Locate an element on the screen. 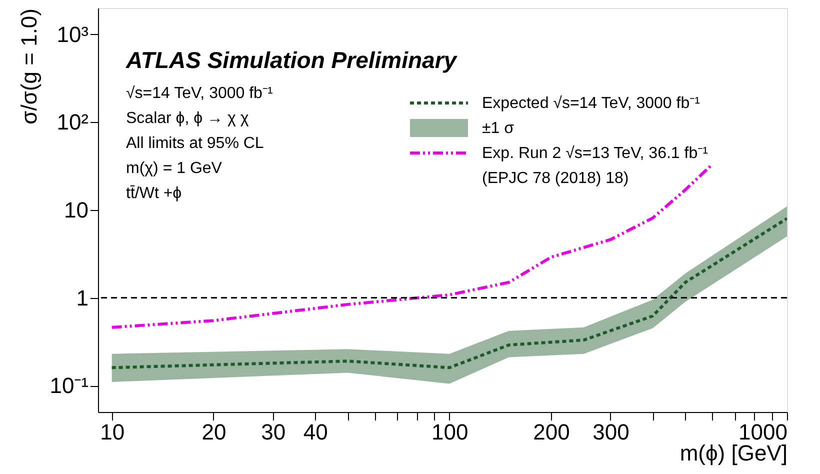 This screenshot has width=820, height=474. y-axis-title: σ/σ(g = 1.0) is located at coordinates (29, 66).